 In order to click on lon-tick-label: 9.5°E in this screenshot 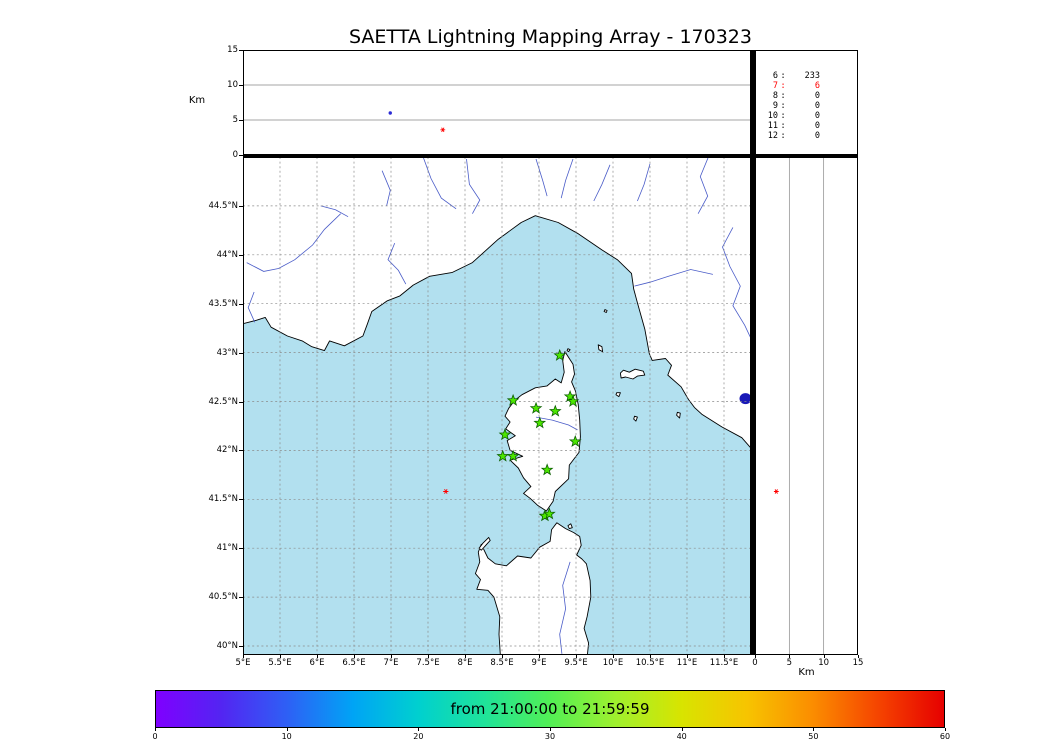, I will do `click(576, 663)`.